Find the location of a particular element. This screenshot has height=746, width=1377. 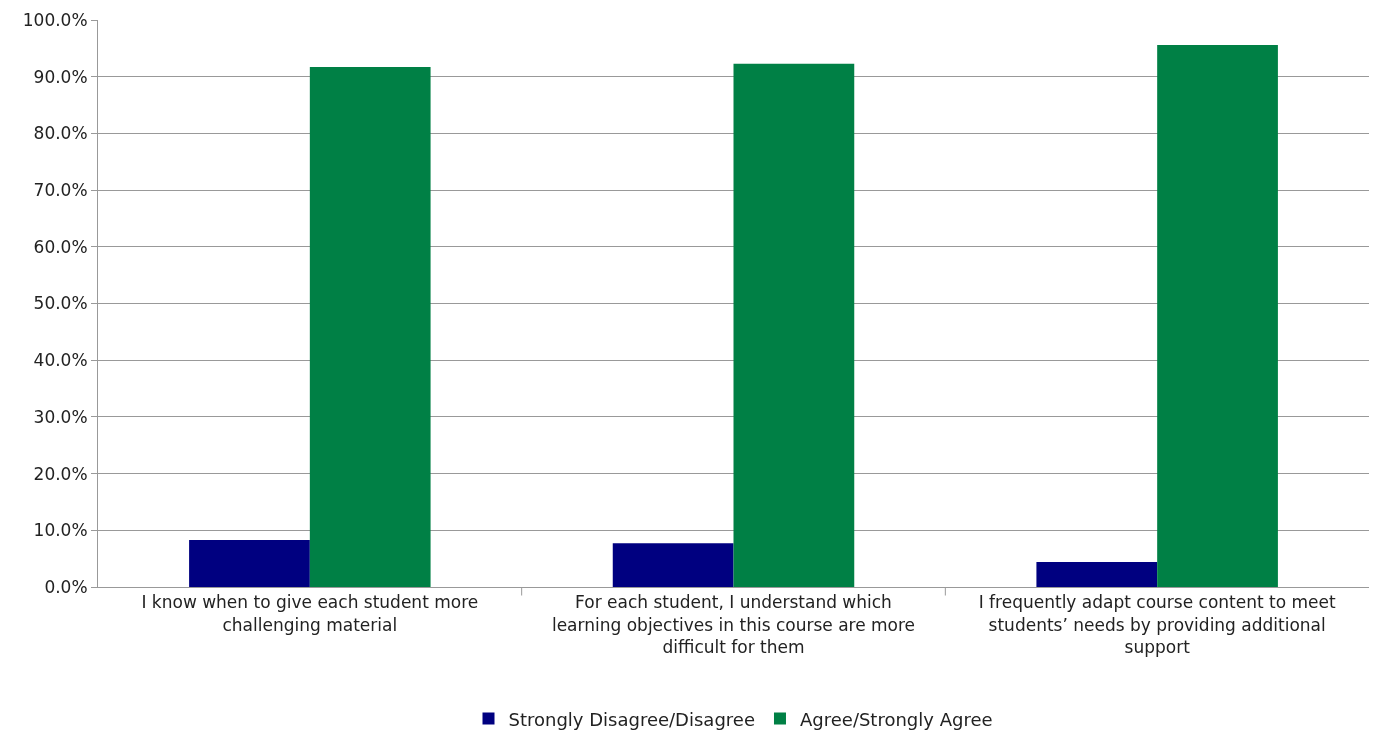

y-tick-label: 70.0% is located at coordinates (60, 190).